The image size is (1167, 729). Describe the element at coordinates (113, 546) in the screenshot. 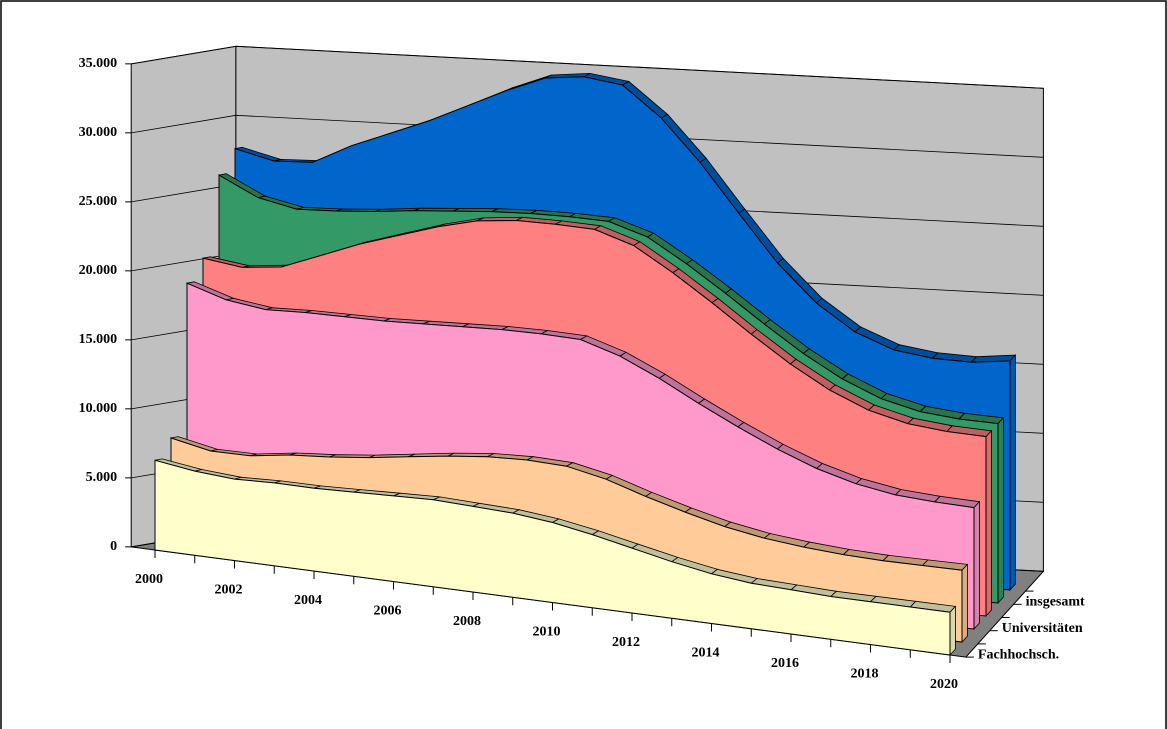

I see `y-tick-label: 0` at that location.